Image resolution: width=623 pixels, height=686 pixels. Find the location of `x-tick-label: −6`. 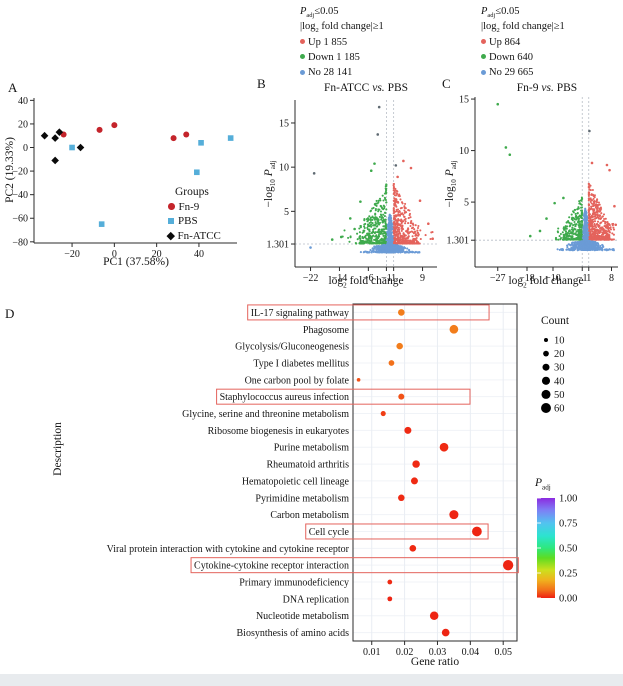

x-tick-label: −6 is located at coordinates (368, 278).